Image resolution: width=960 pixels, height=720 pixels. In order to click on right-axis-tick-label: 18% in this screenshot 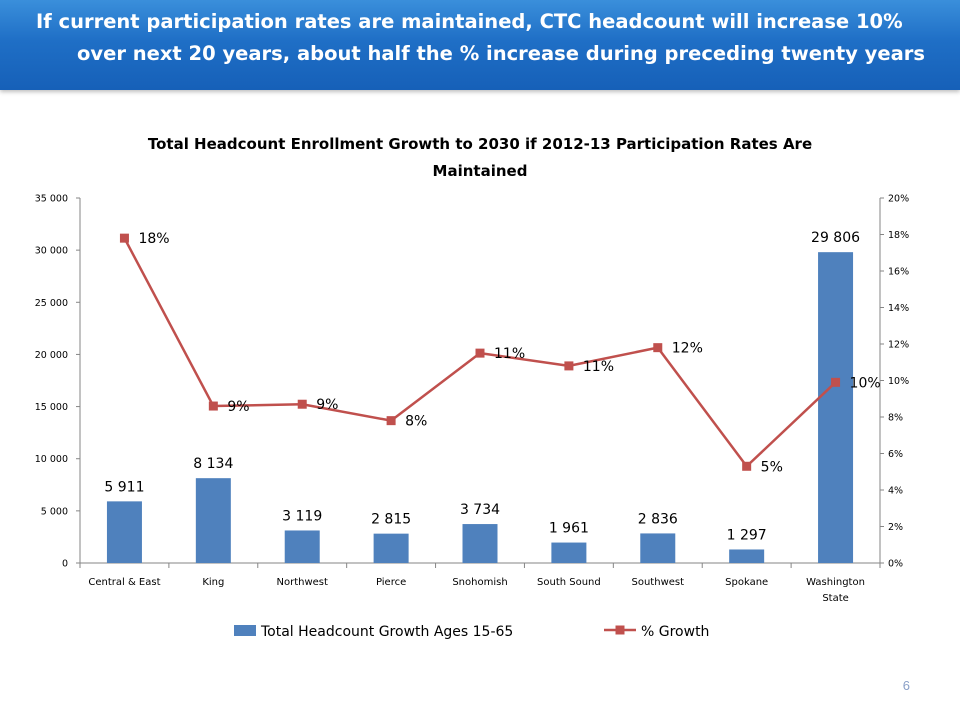, I will do `click(898, 235)`.